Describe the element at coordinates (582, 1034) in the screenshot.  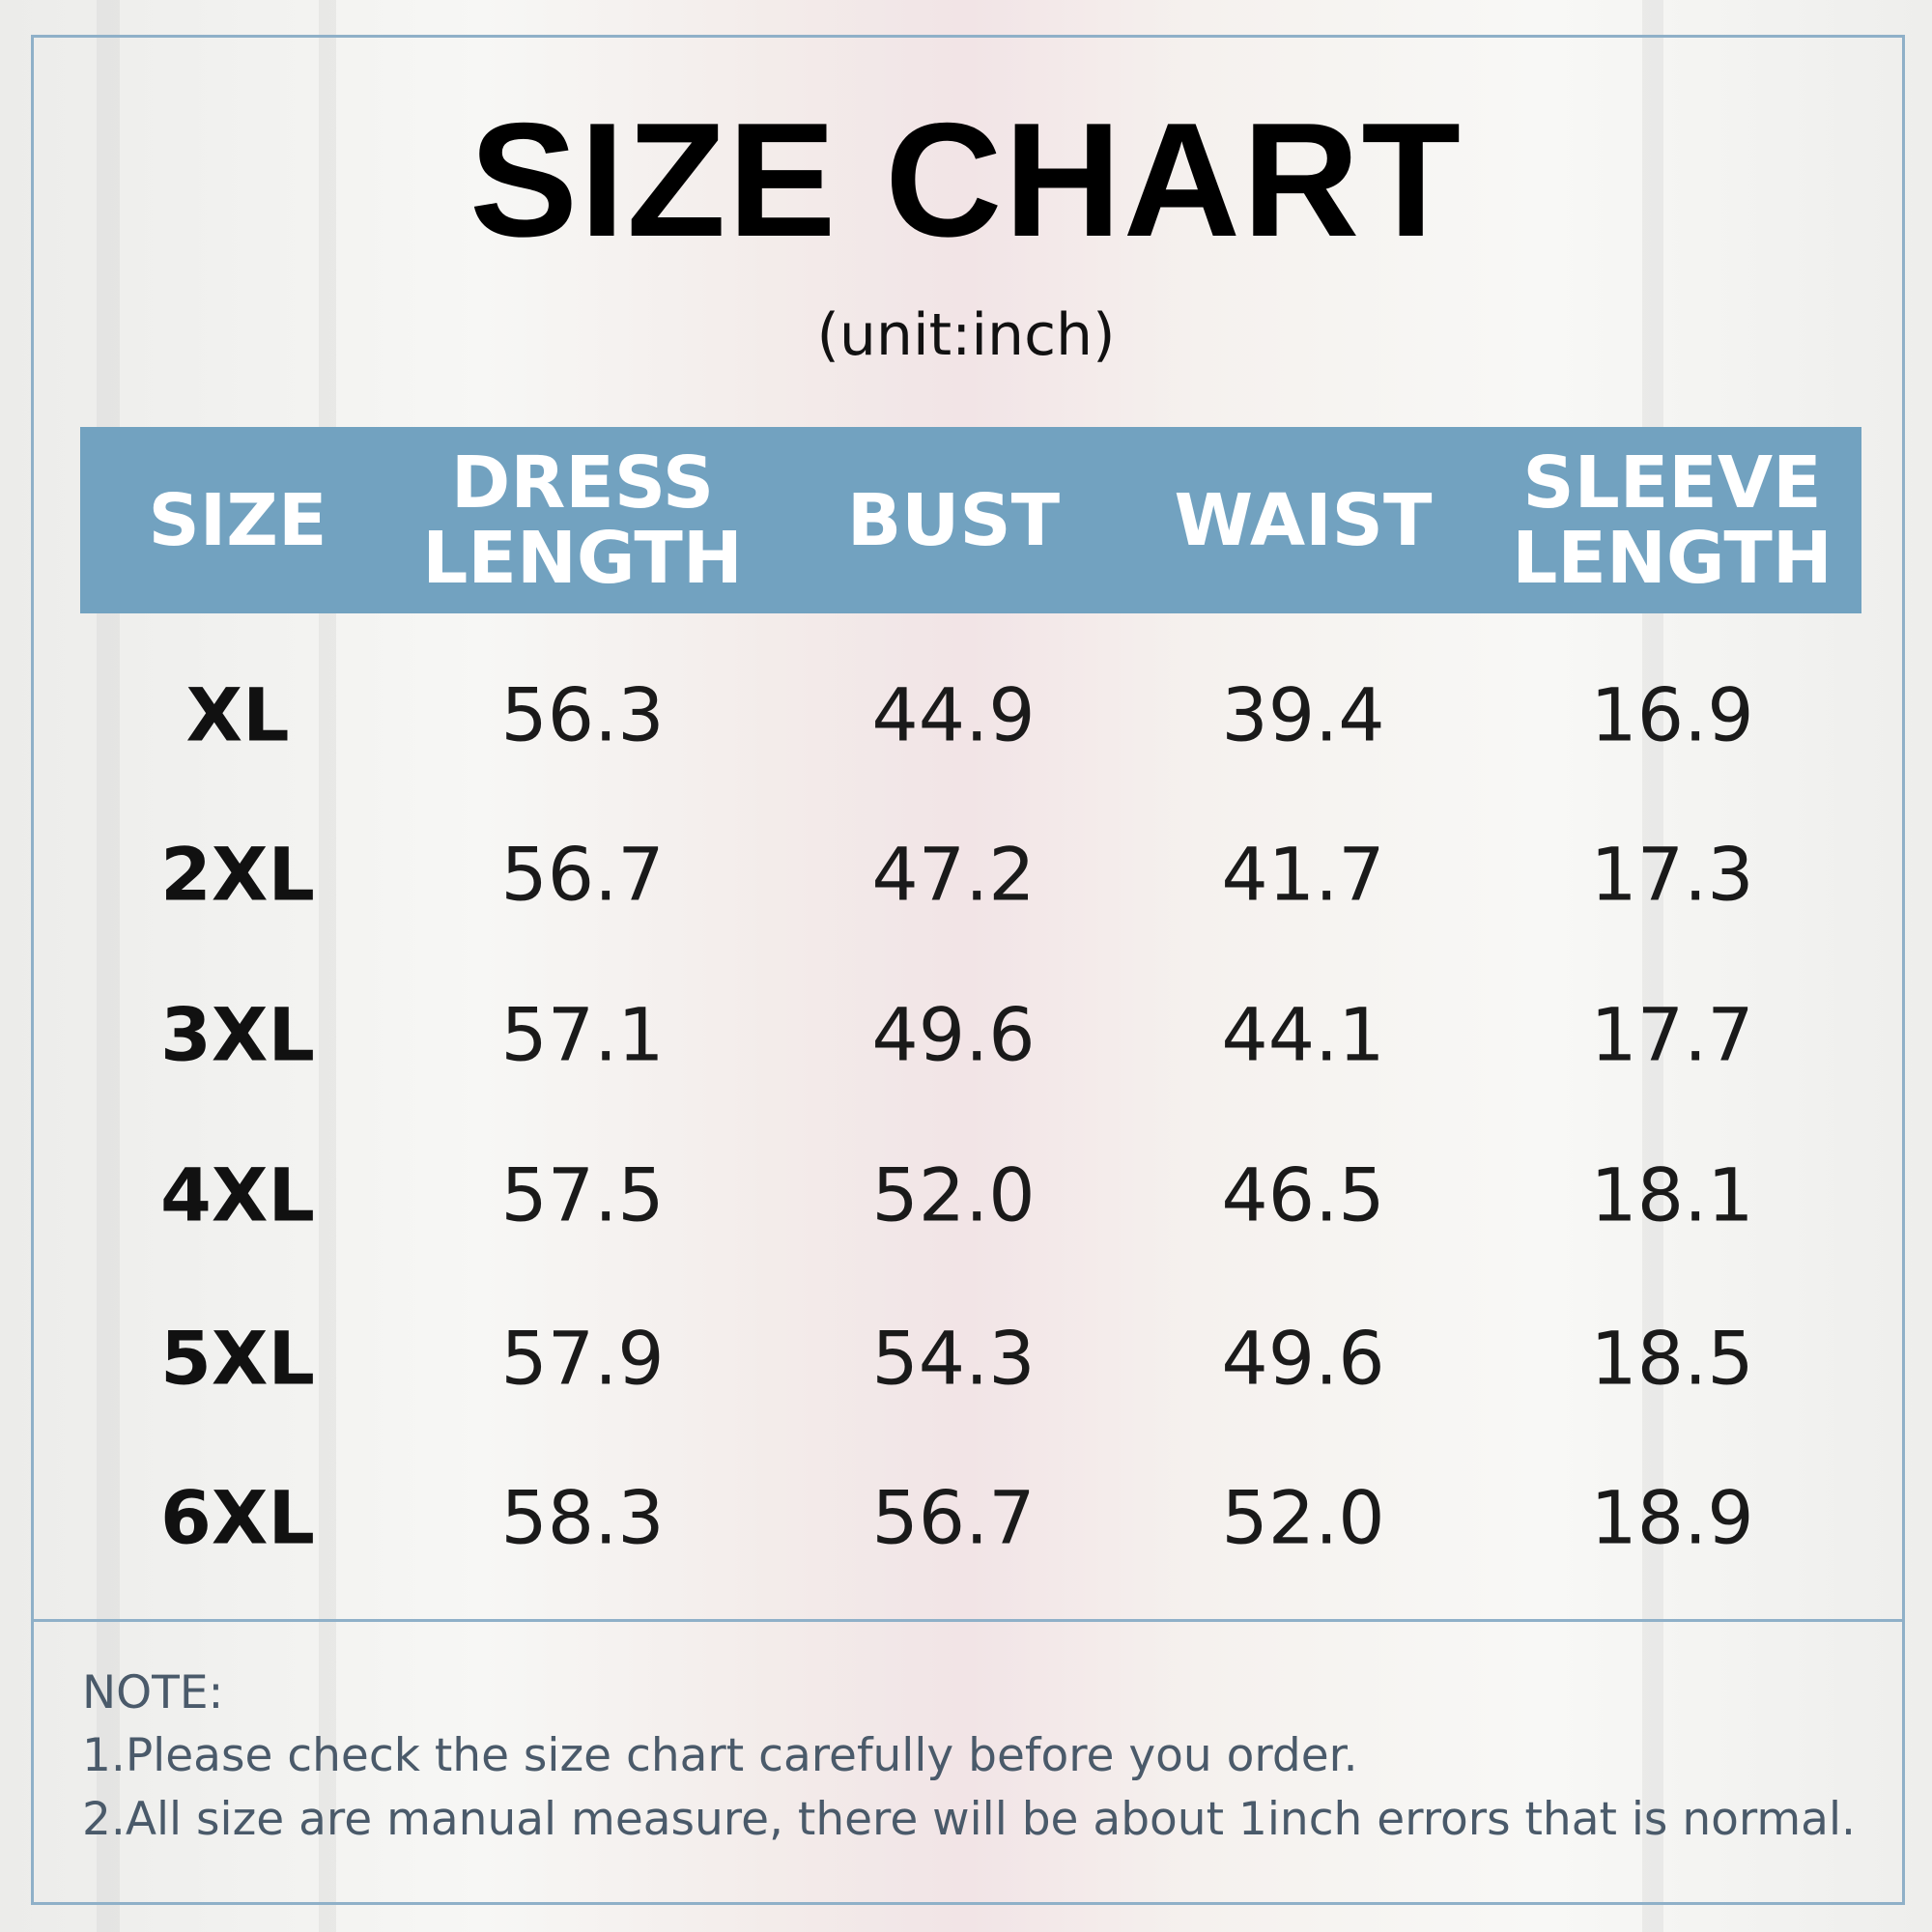
I see `measurement: 57.1` at that location.